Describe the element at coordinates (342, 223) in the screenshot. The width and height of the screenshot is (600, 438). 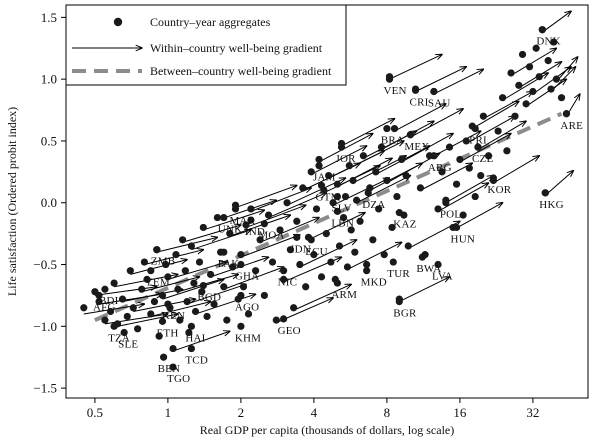
I see `country-label: LBN` at that location.